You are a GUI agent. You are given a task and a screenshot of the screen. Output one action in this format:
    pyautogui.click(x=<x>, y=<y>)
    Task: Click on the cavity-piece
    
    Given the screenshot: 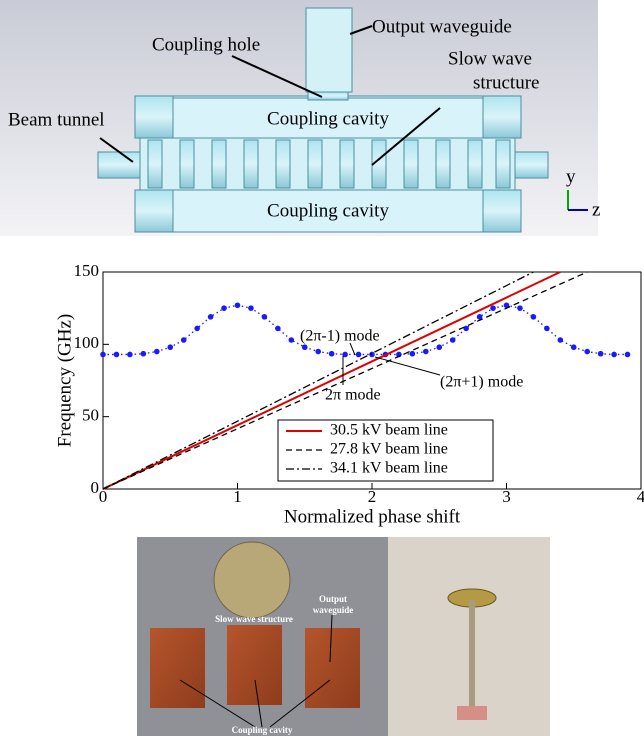 What is the action you would take?
    pyautogui.click(x=177, y=668)
    